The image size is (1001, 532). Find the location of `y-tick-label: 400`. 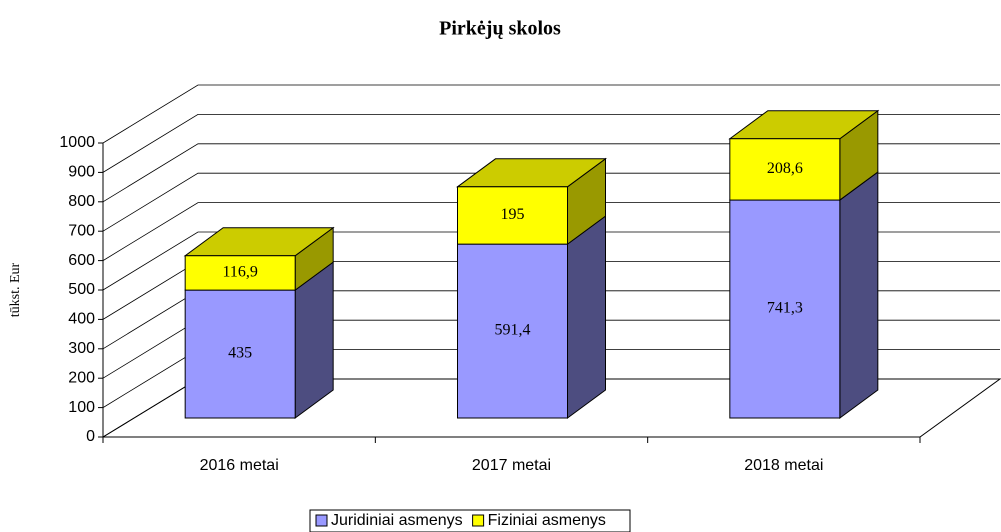

y-tick-label: 400 is located at coordinates (81, 319).